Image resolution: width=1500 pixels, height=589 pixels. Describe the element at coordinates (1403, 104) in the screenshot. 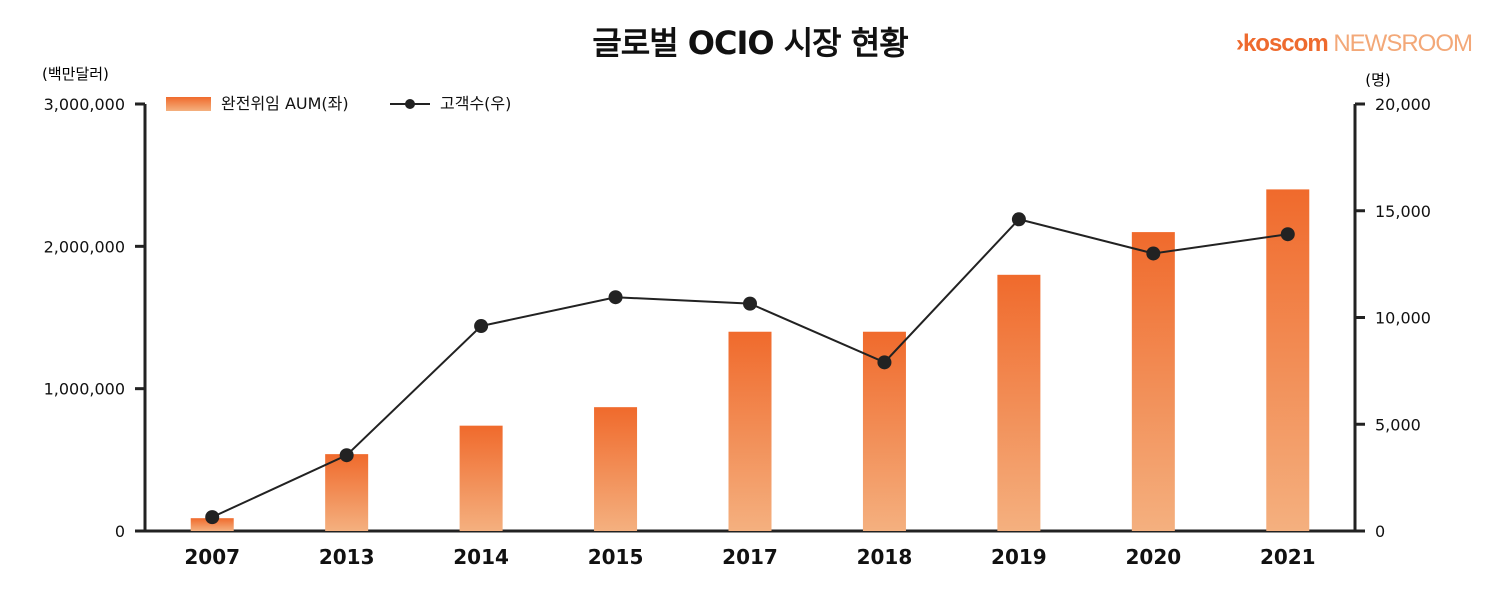

I see `right-axis-tick-label: 20,000` at that location.